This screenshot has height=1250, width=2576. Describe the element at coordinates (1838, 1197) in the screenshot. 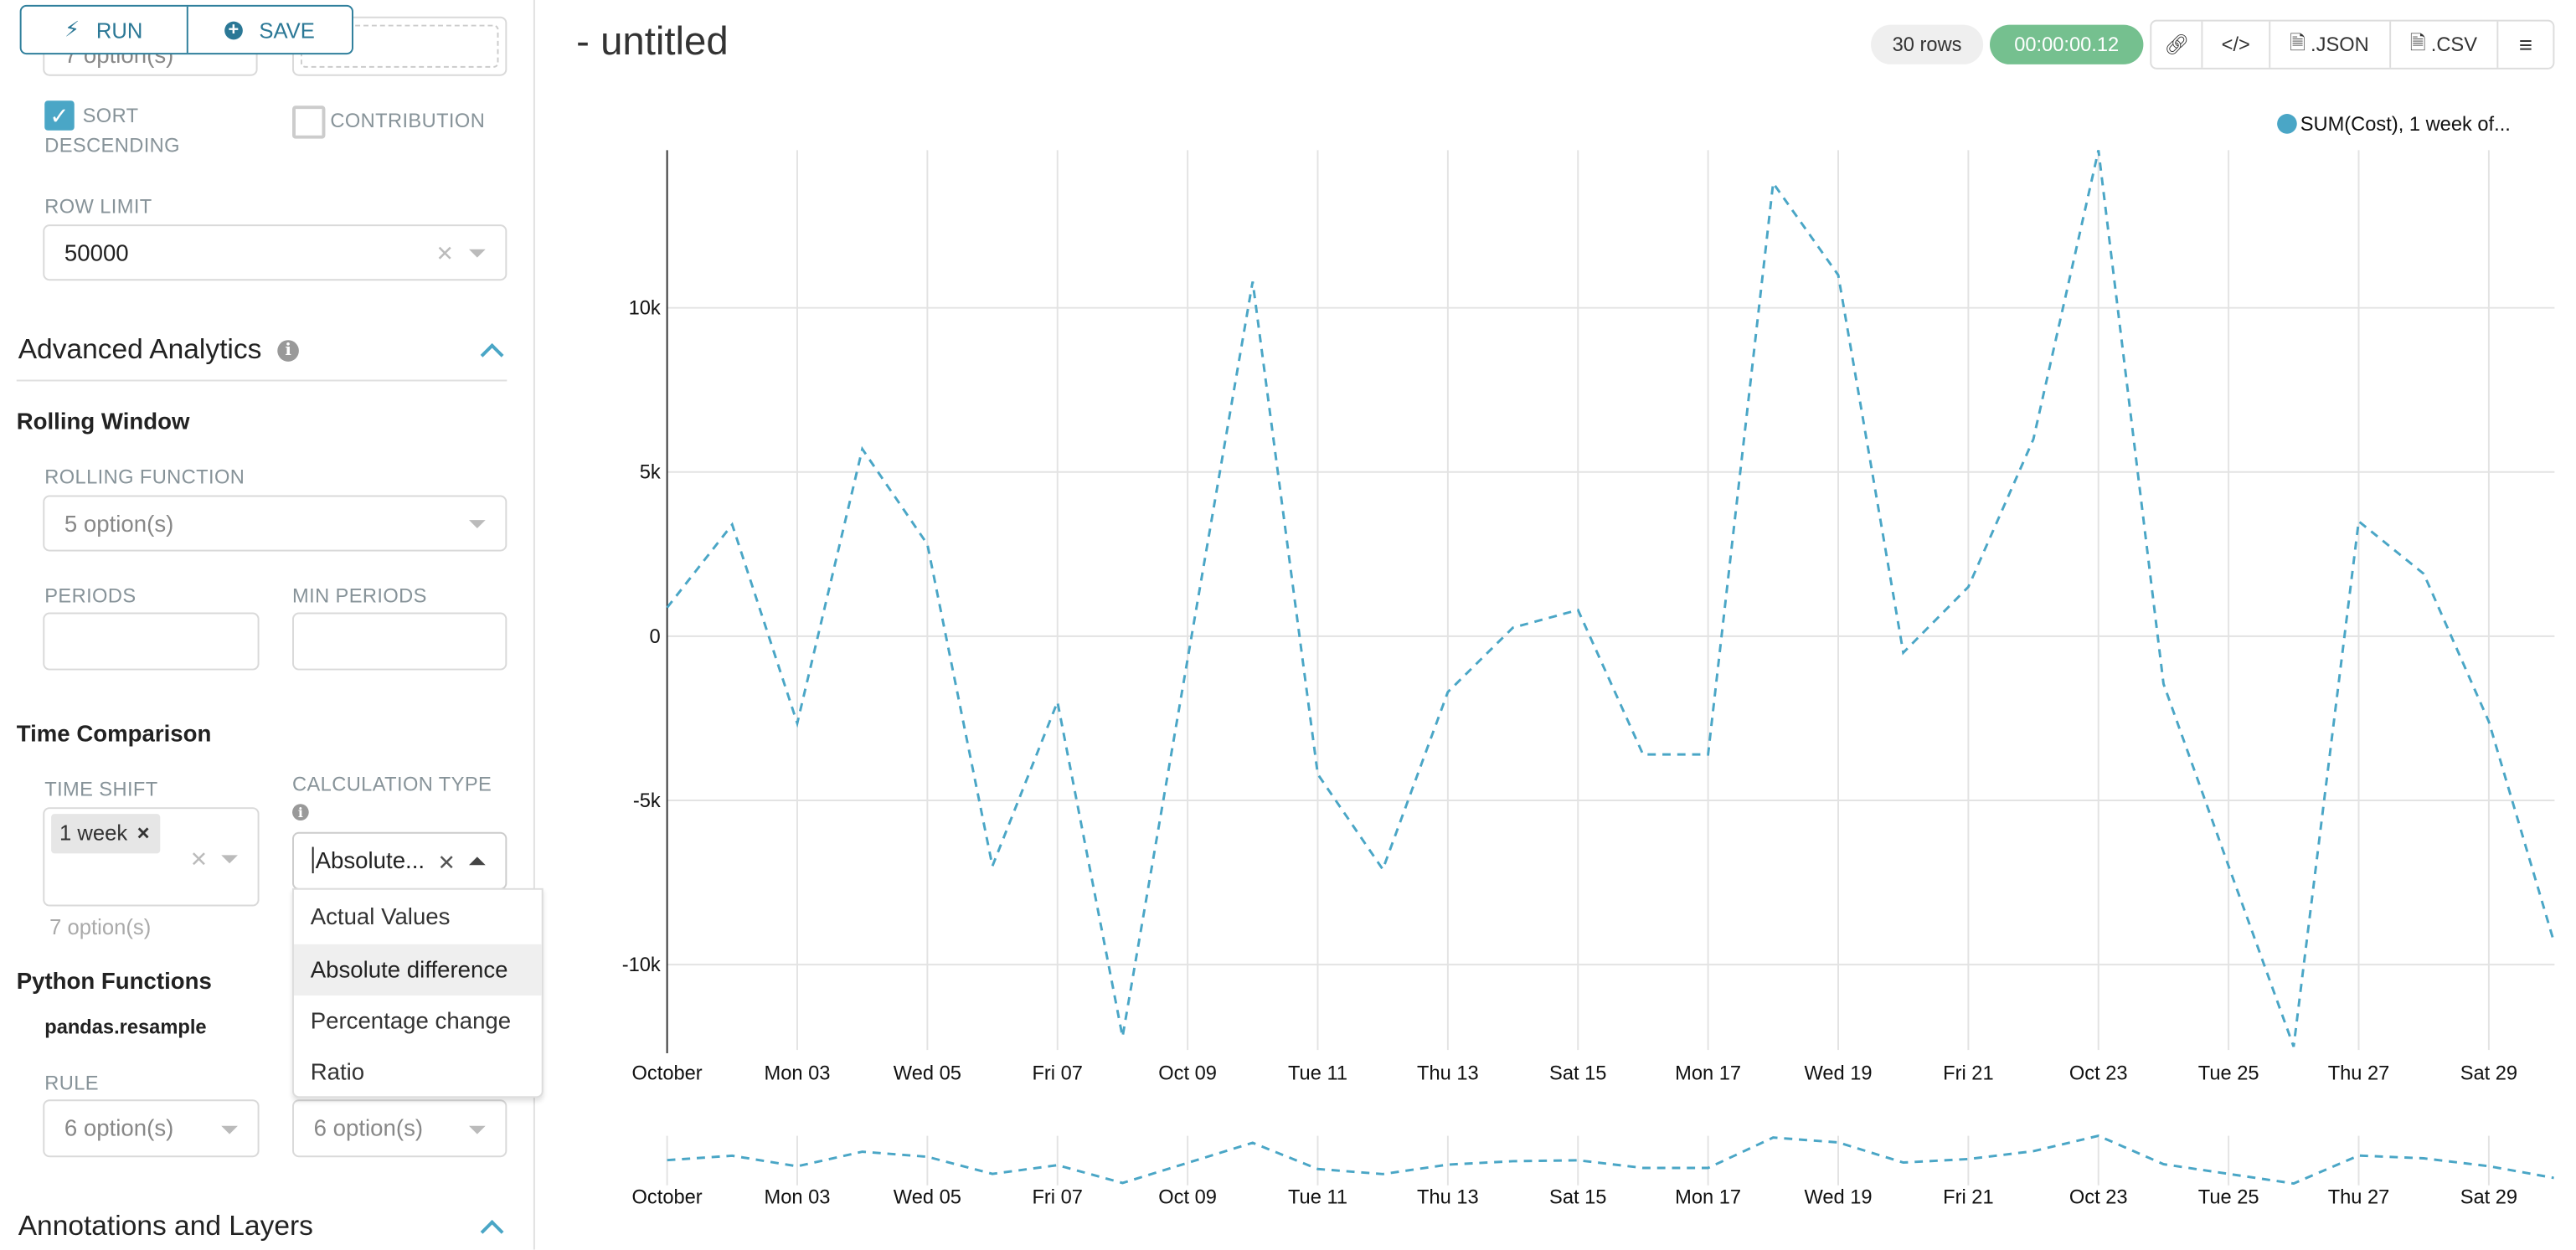

I see `range-x-tick-label: Wed 19` at that location.